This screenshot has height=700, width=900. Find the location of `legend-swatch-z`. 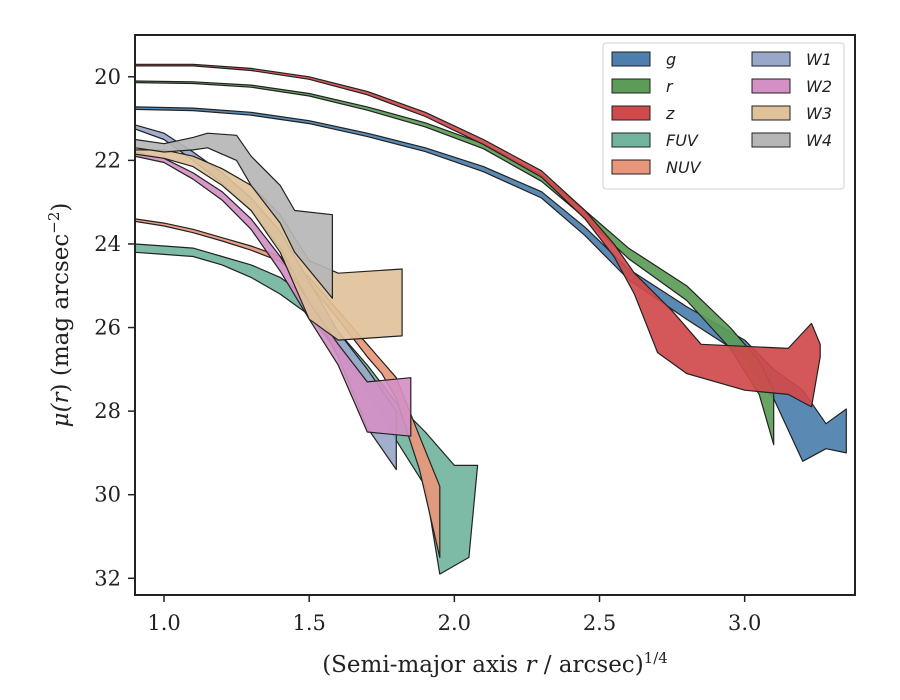

legend-swatch-z is located at coordinates (631, 113).